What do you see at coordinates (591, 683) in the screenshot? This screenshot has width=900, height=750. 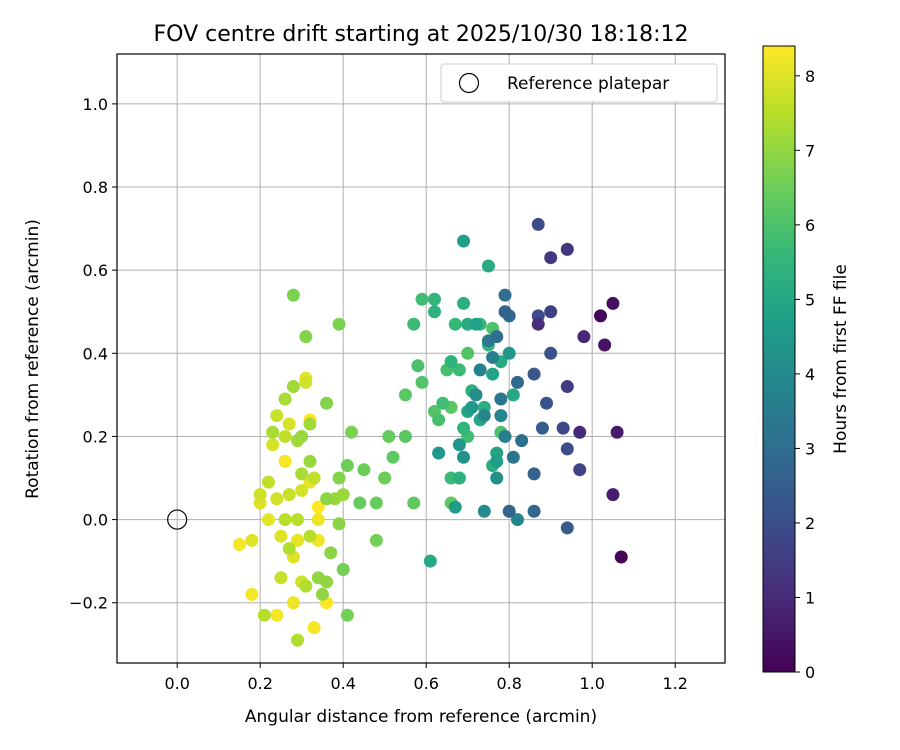 I see `x-tick-label: 1.0` at bounding box center [591, 683].